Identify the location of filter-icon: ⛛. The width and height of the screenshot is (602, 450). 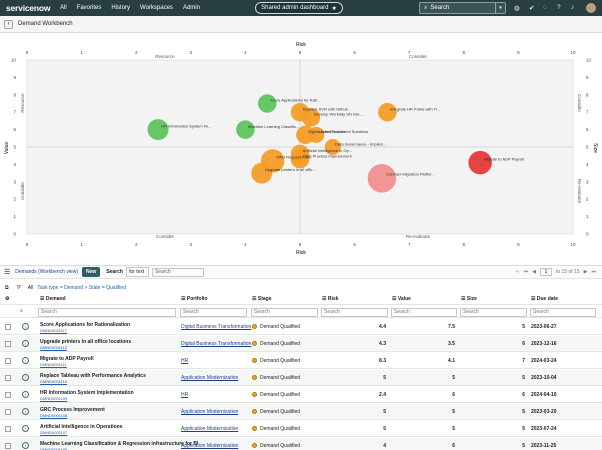
(18, 287).